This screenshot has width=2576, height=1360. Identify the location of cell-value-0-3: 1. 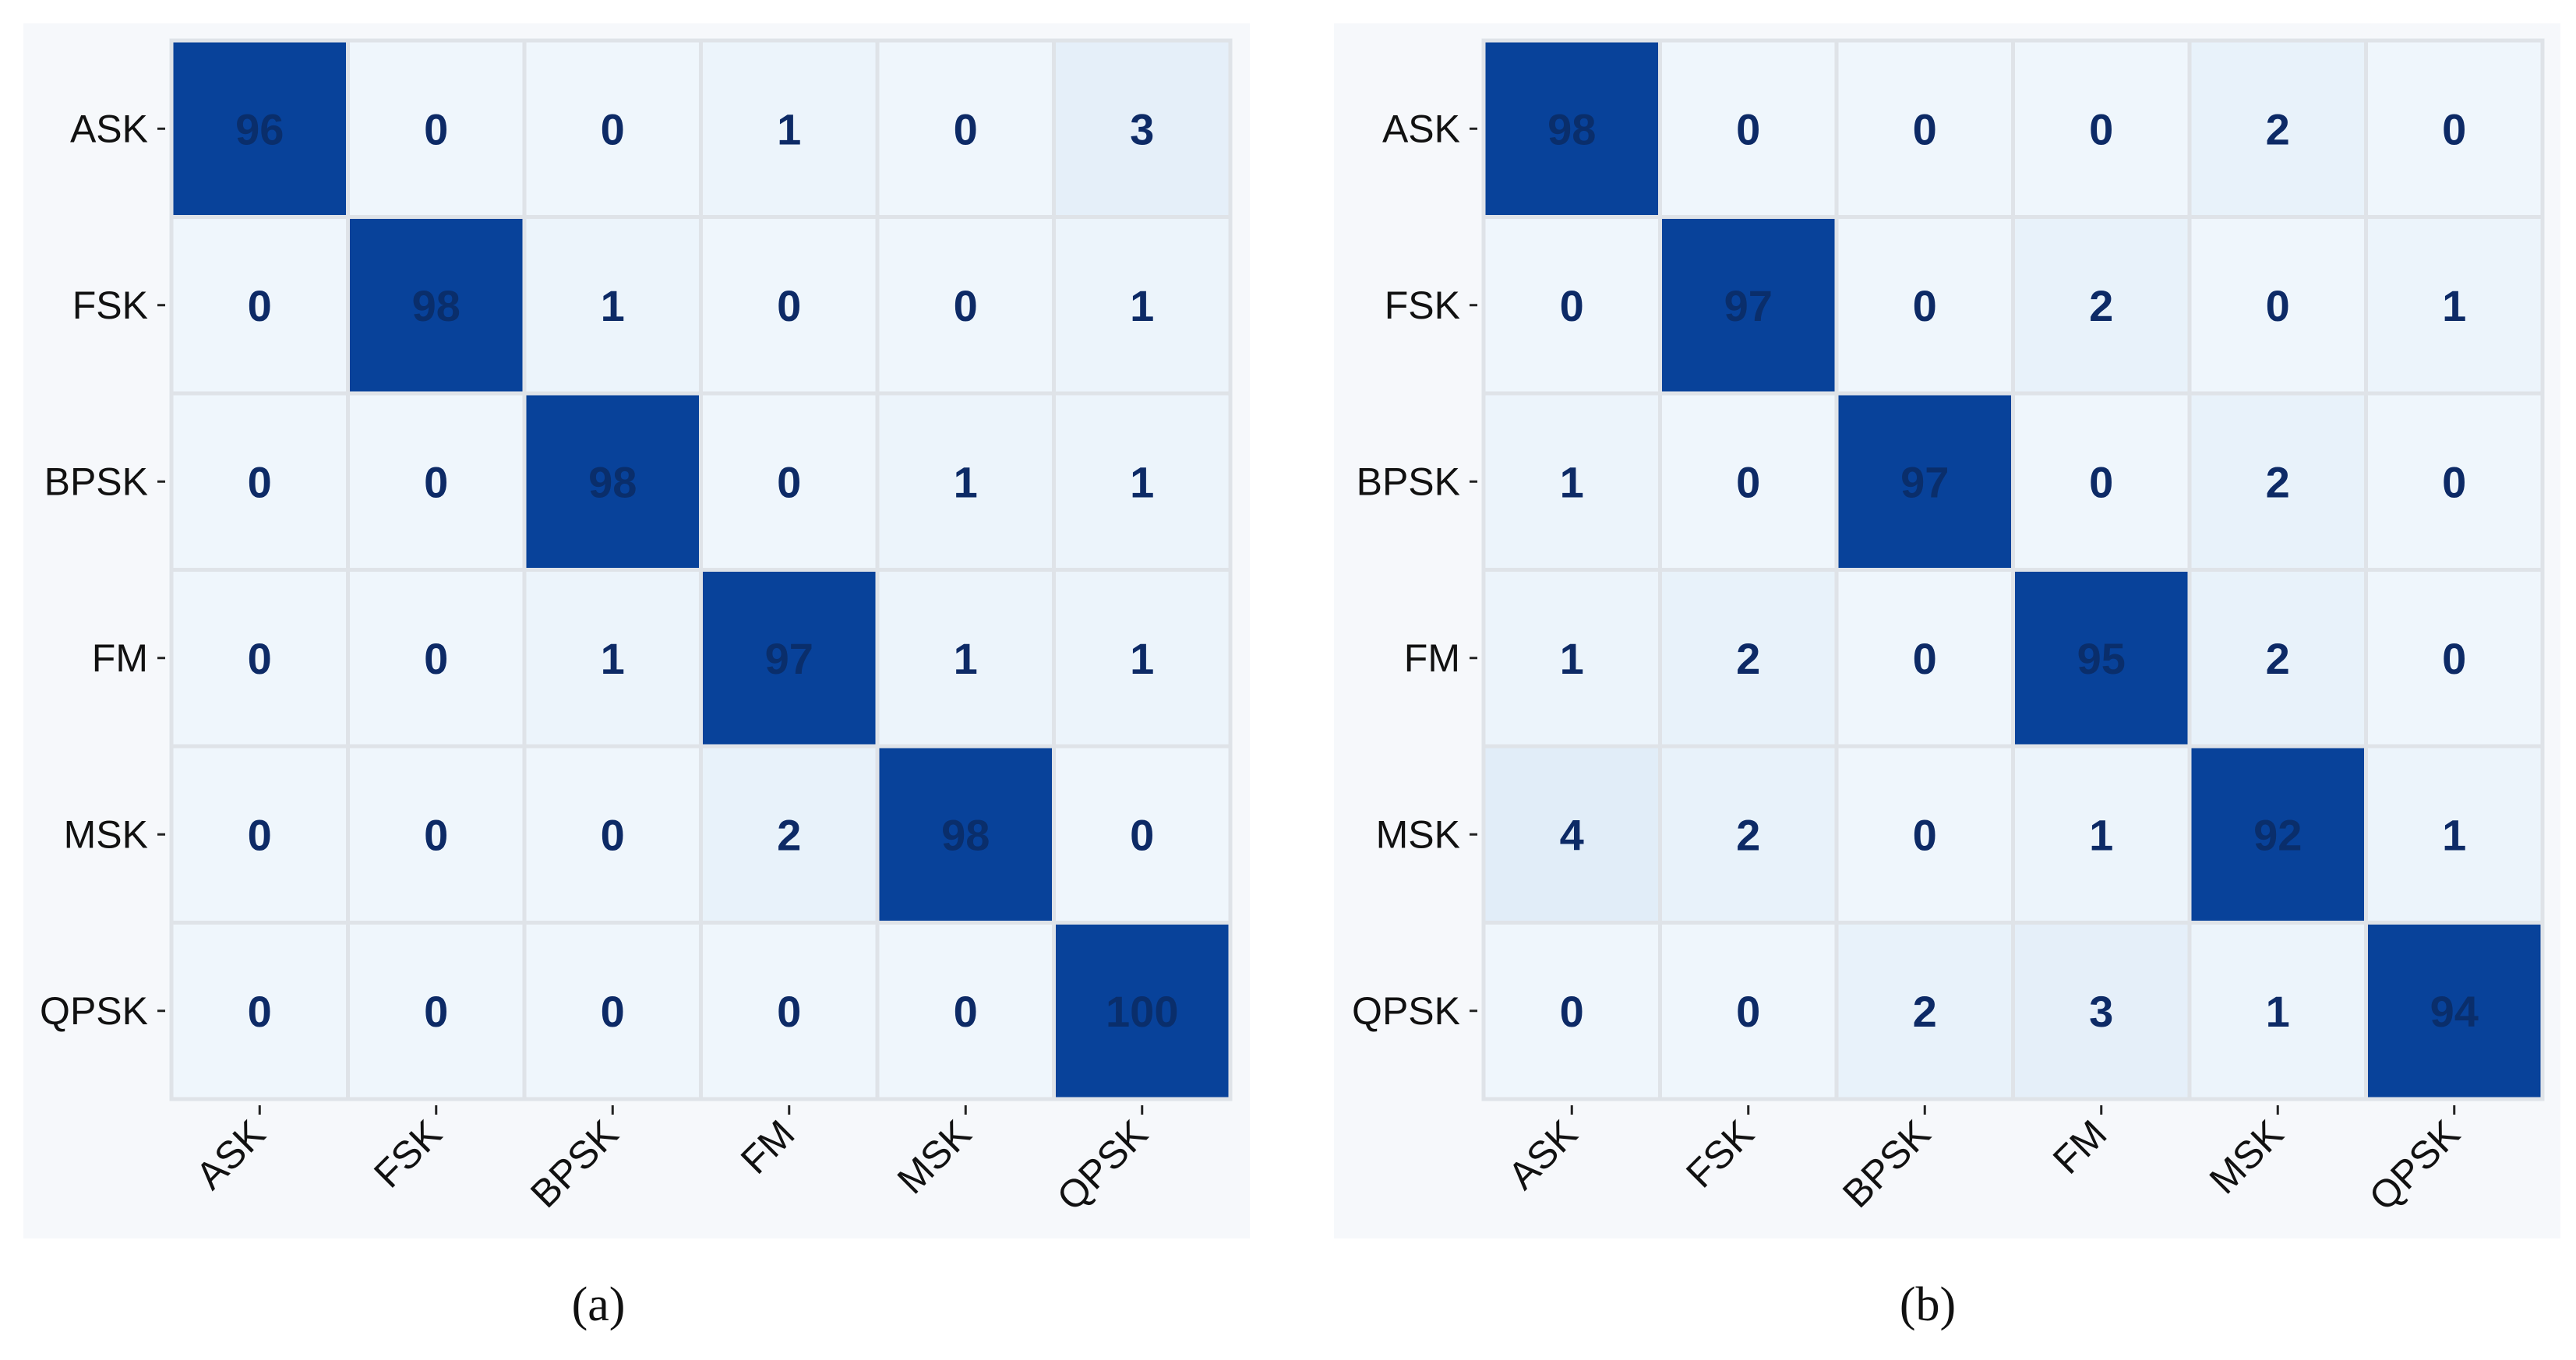
(789, 129).